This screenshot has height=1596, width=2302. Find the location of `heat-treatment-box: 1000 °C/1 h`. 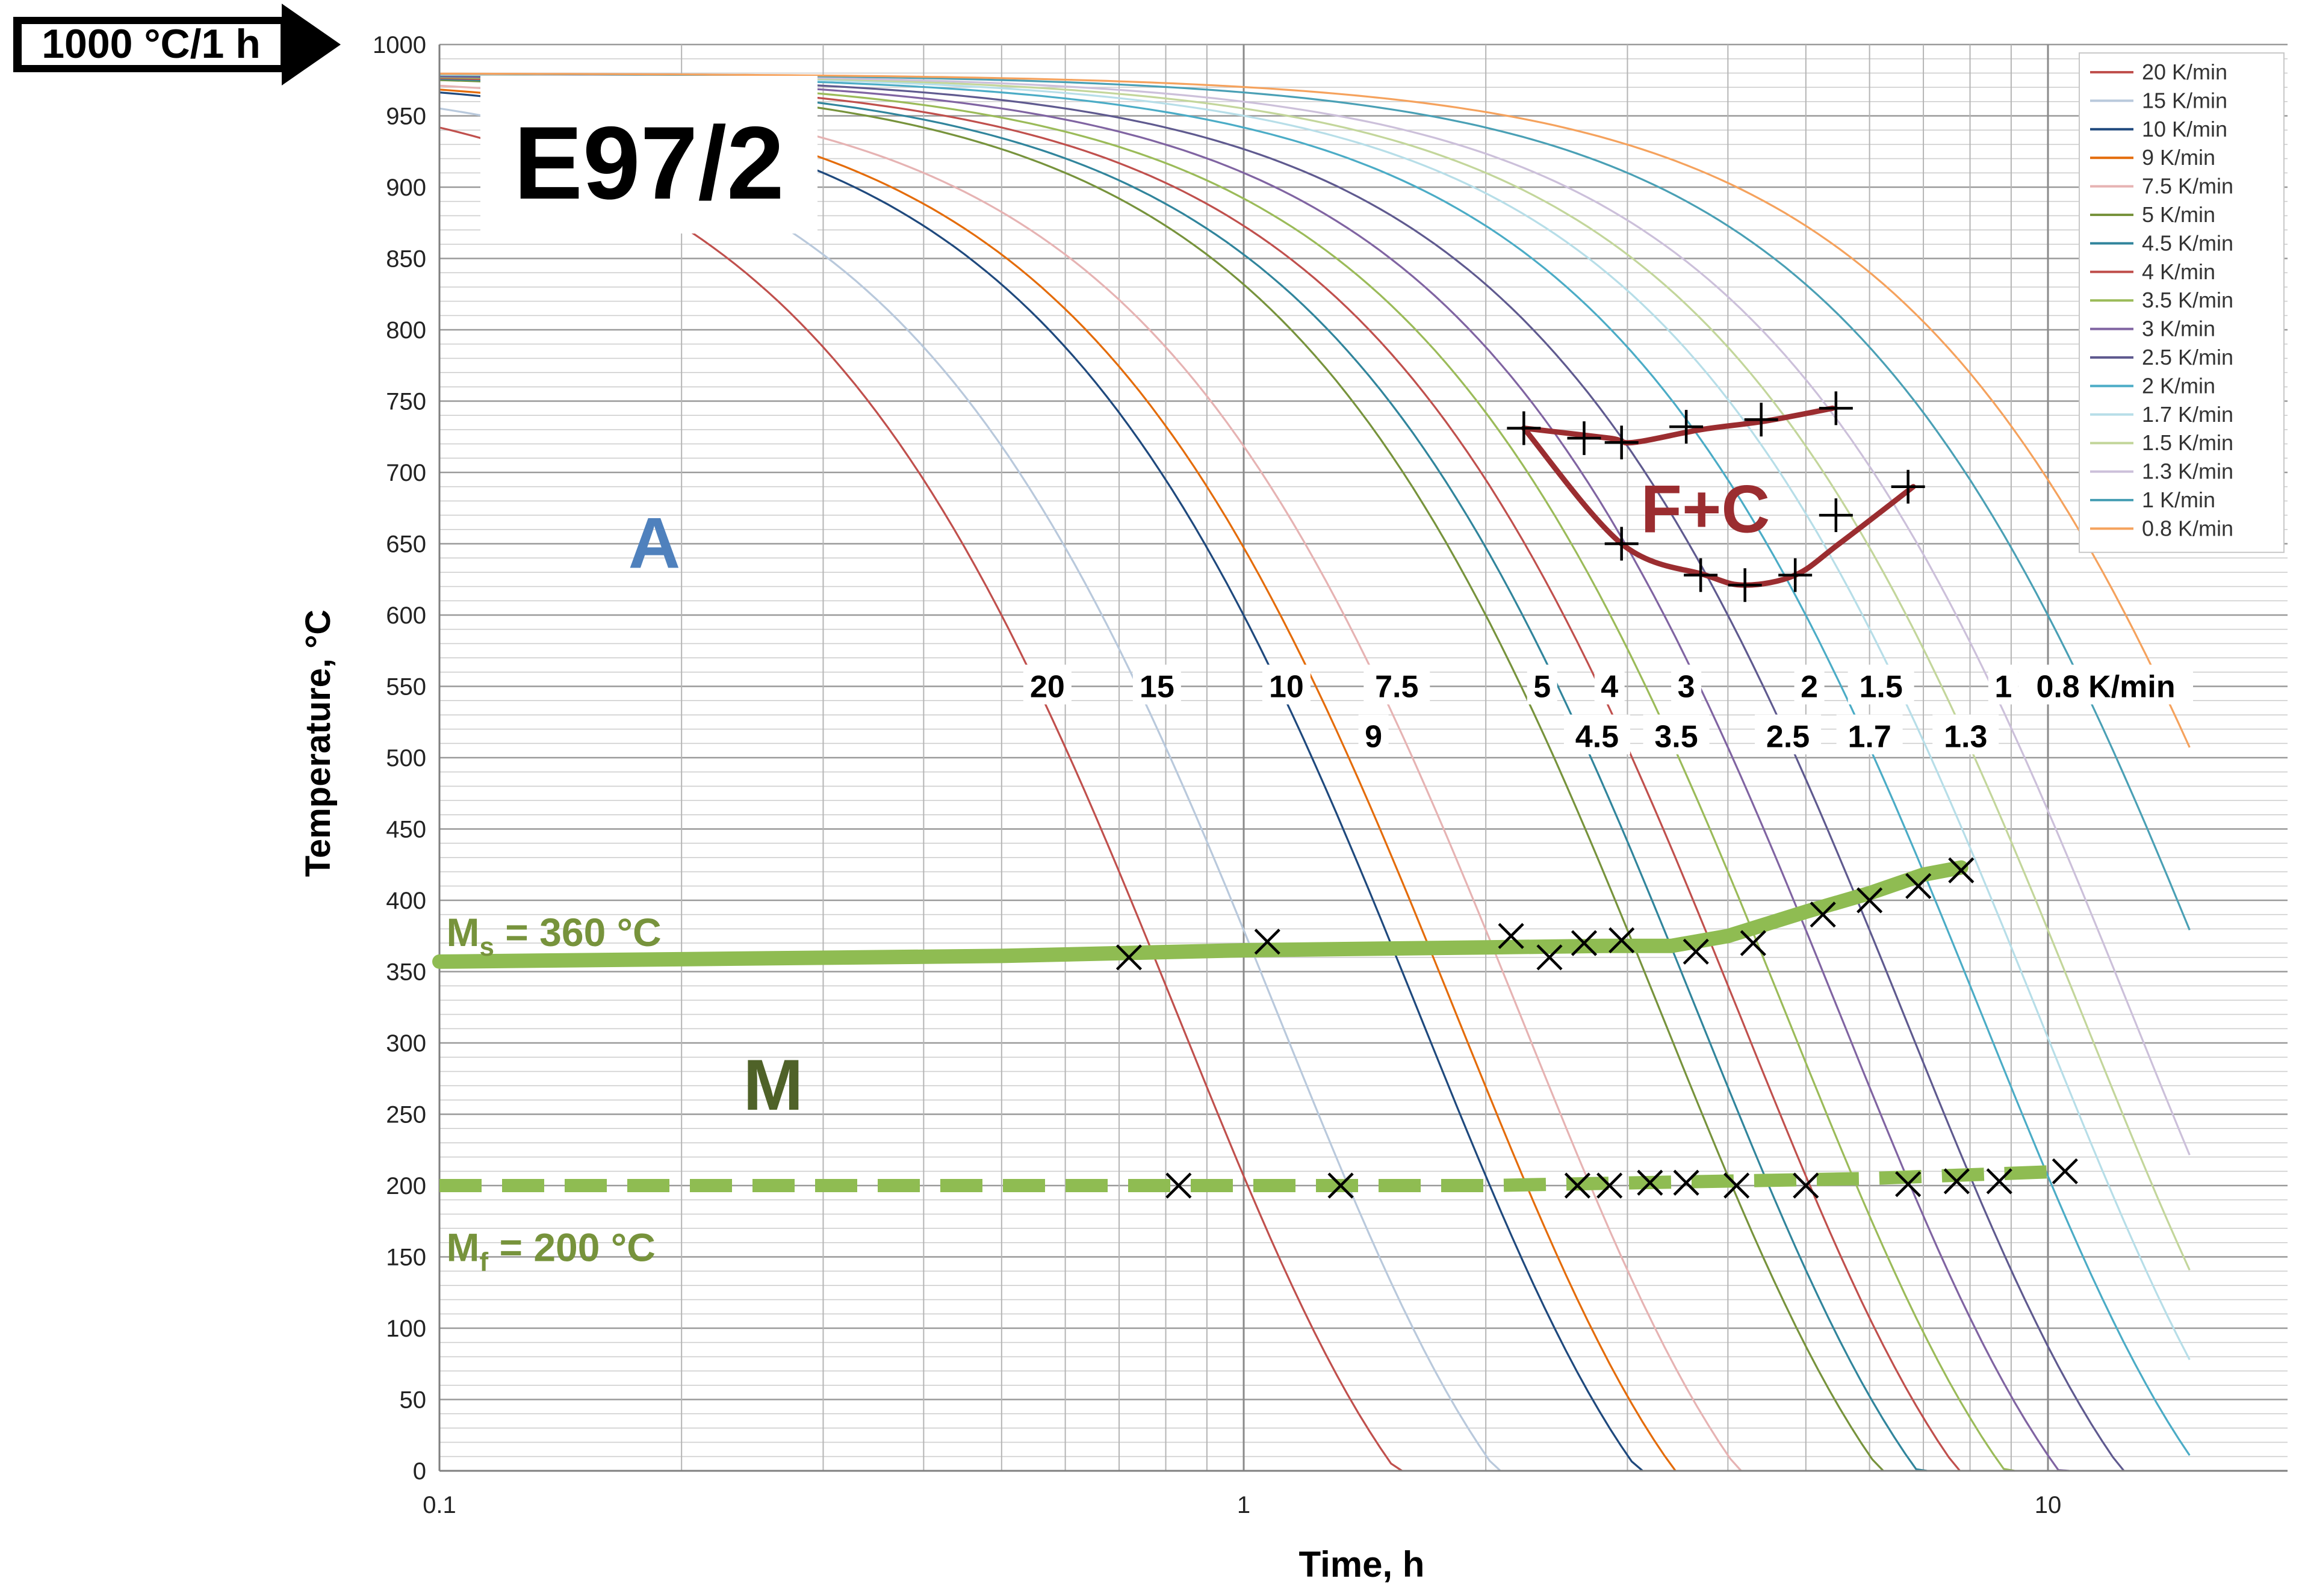

heat-treatment-box: 1000 °C/1 h is located at coordinates (177, 44).